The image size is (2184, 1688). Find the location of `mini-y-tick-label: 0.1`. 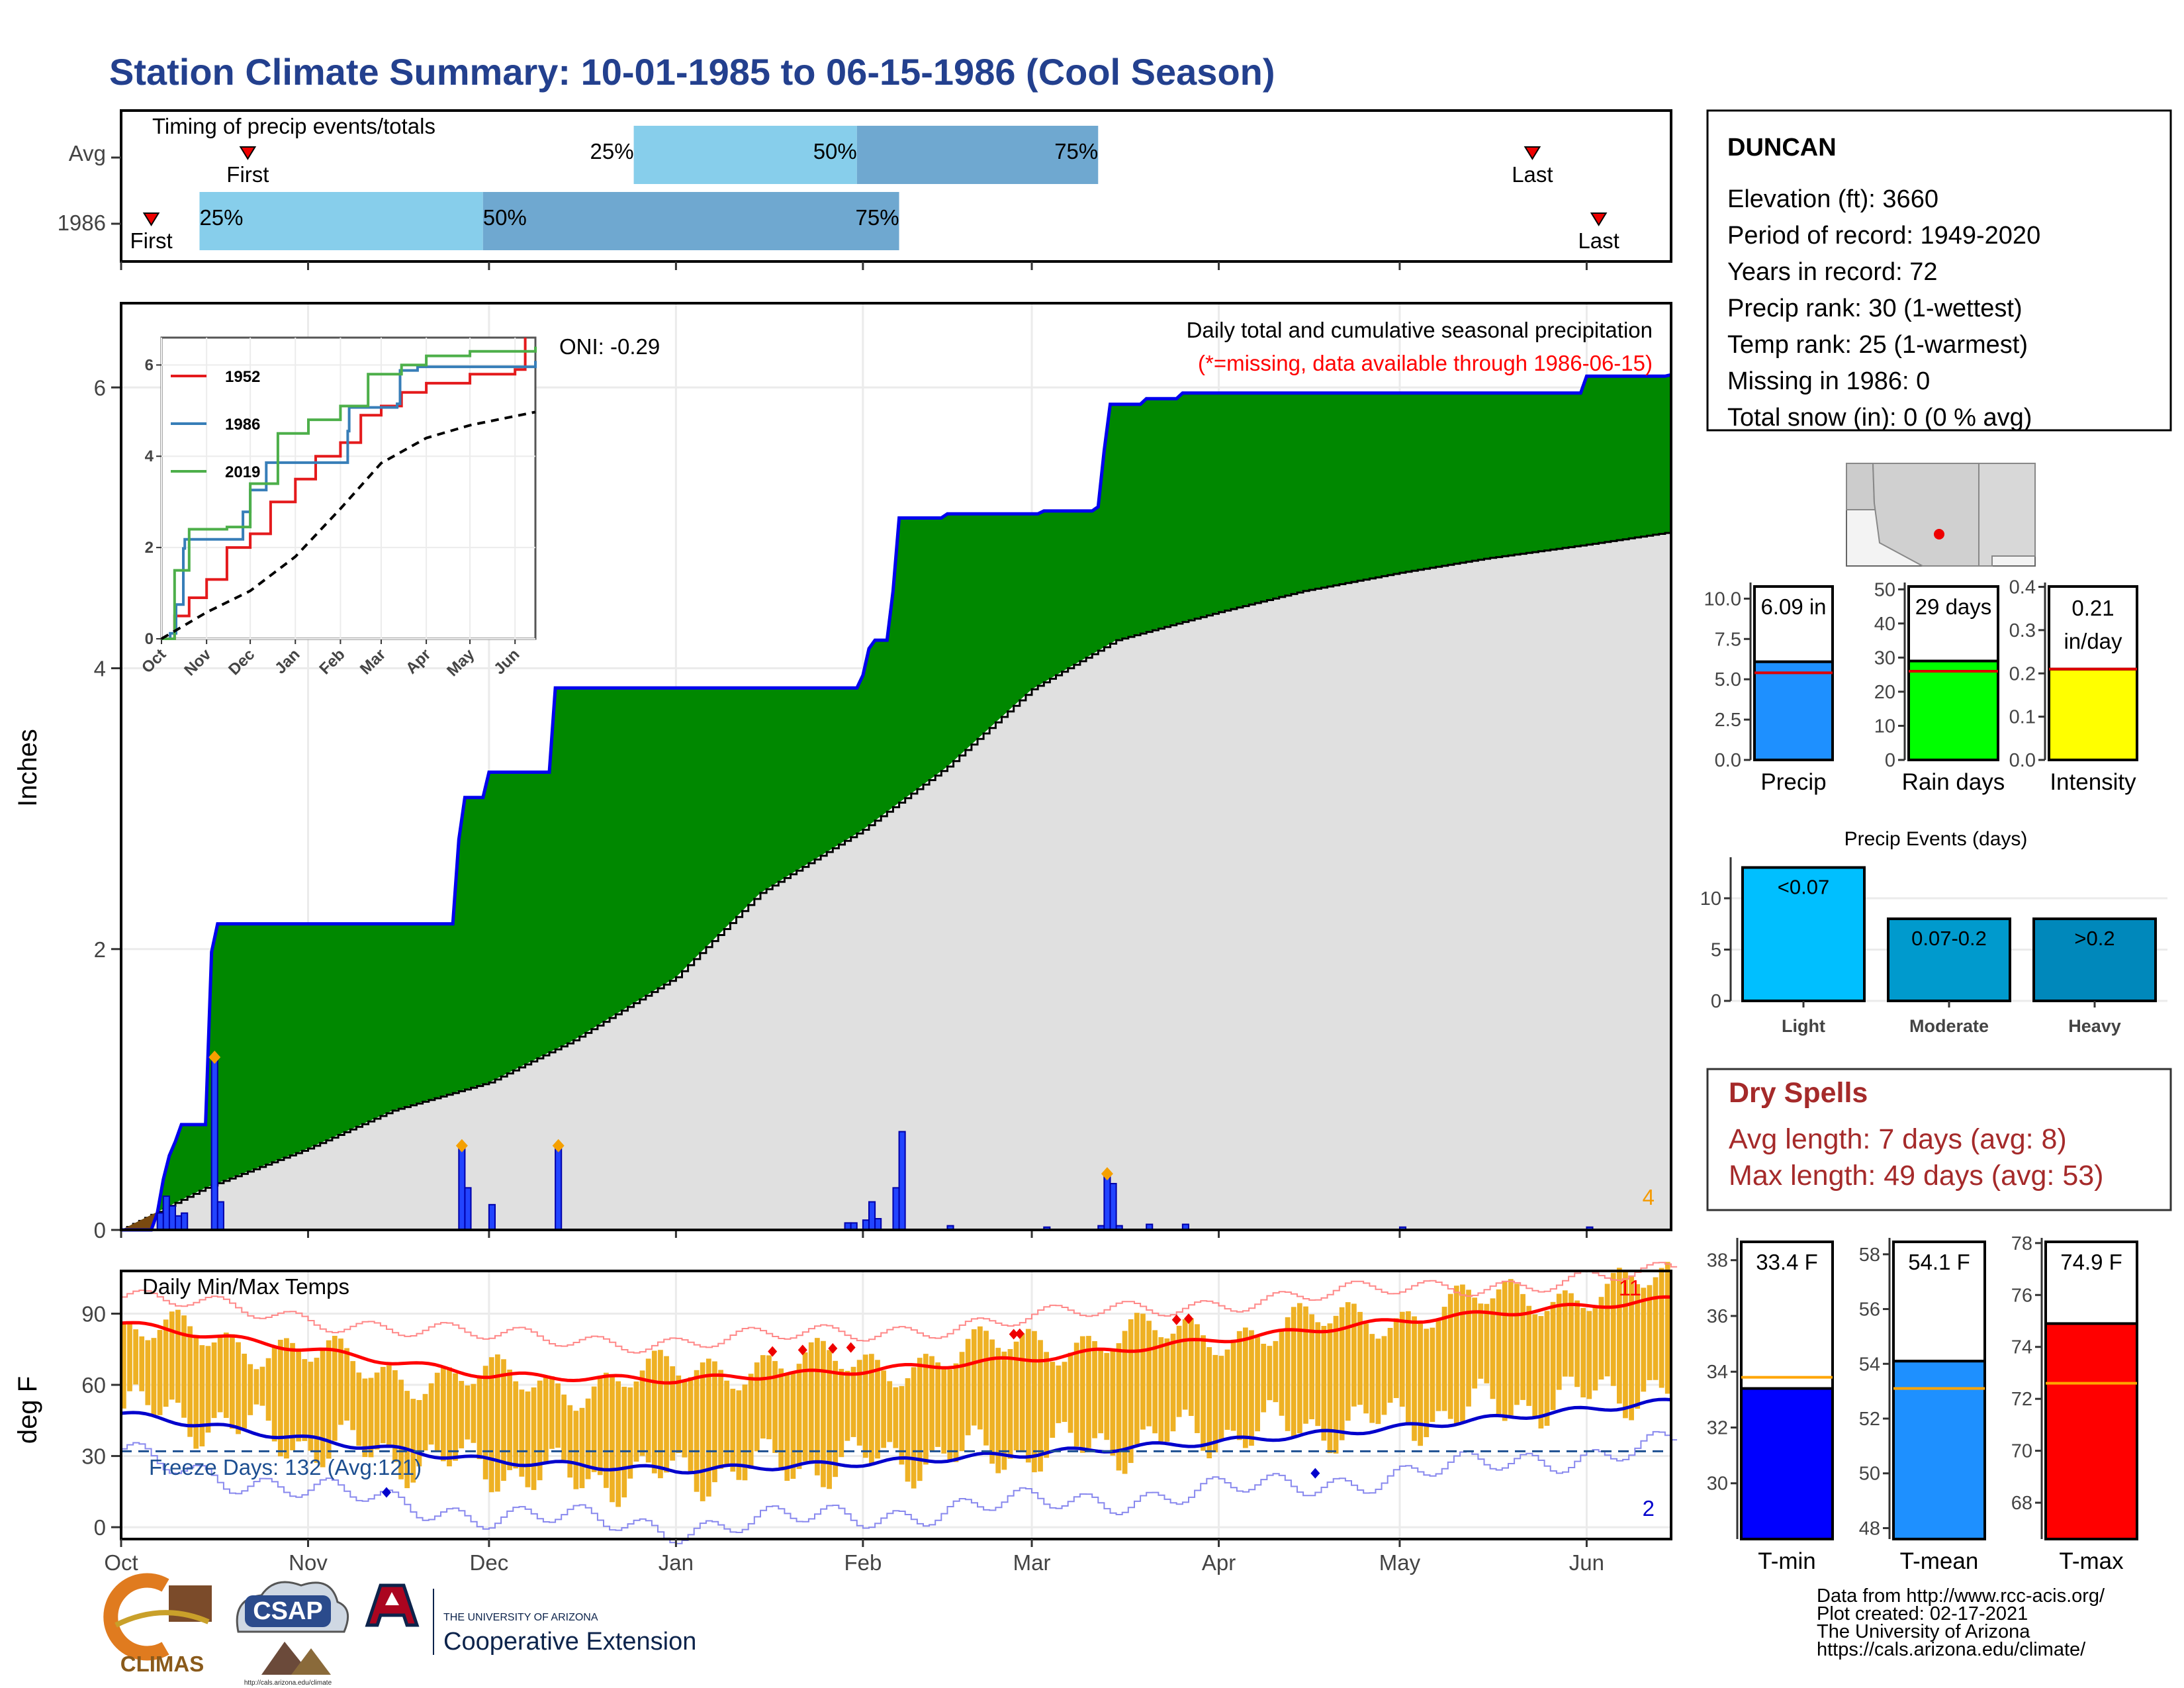

mini-y-tick-label: 0.1 is located at coordinates (2022, 717).